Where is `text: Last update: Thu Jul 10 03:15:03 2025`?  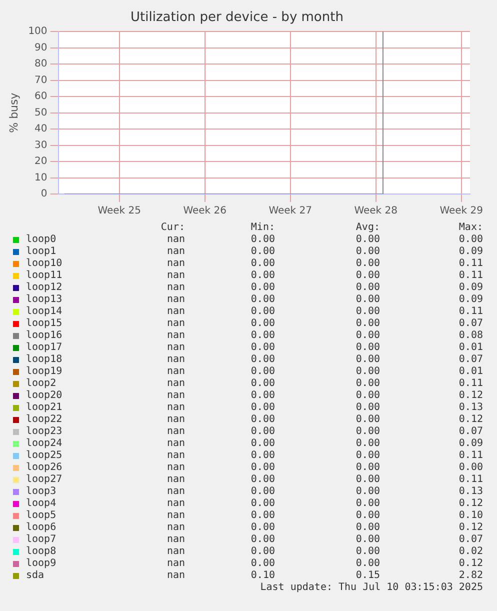
text: Last update: Thu Jul 10 03:15:03 2025 is located at coordinates (371, 588).